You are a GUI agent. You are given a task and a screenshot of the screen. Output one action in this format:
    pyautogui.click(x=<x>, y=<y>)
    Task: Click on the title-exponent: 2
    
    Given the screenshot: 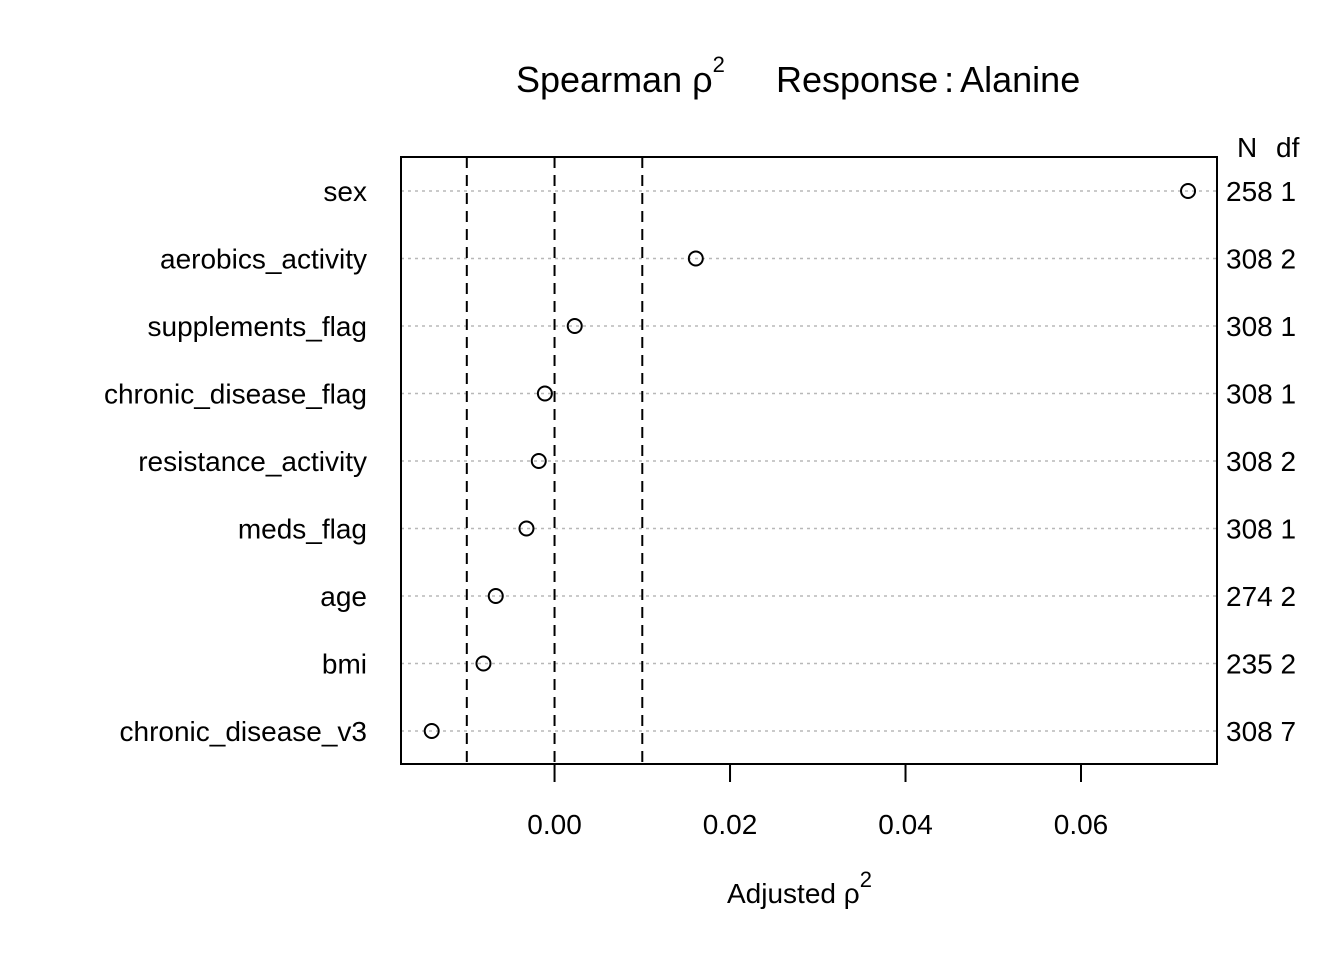 What is the action you would take?
    pyautogui.click(x=719, y=64)
    